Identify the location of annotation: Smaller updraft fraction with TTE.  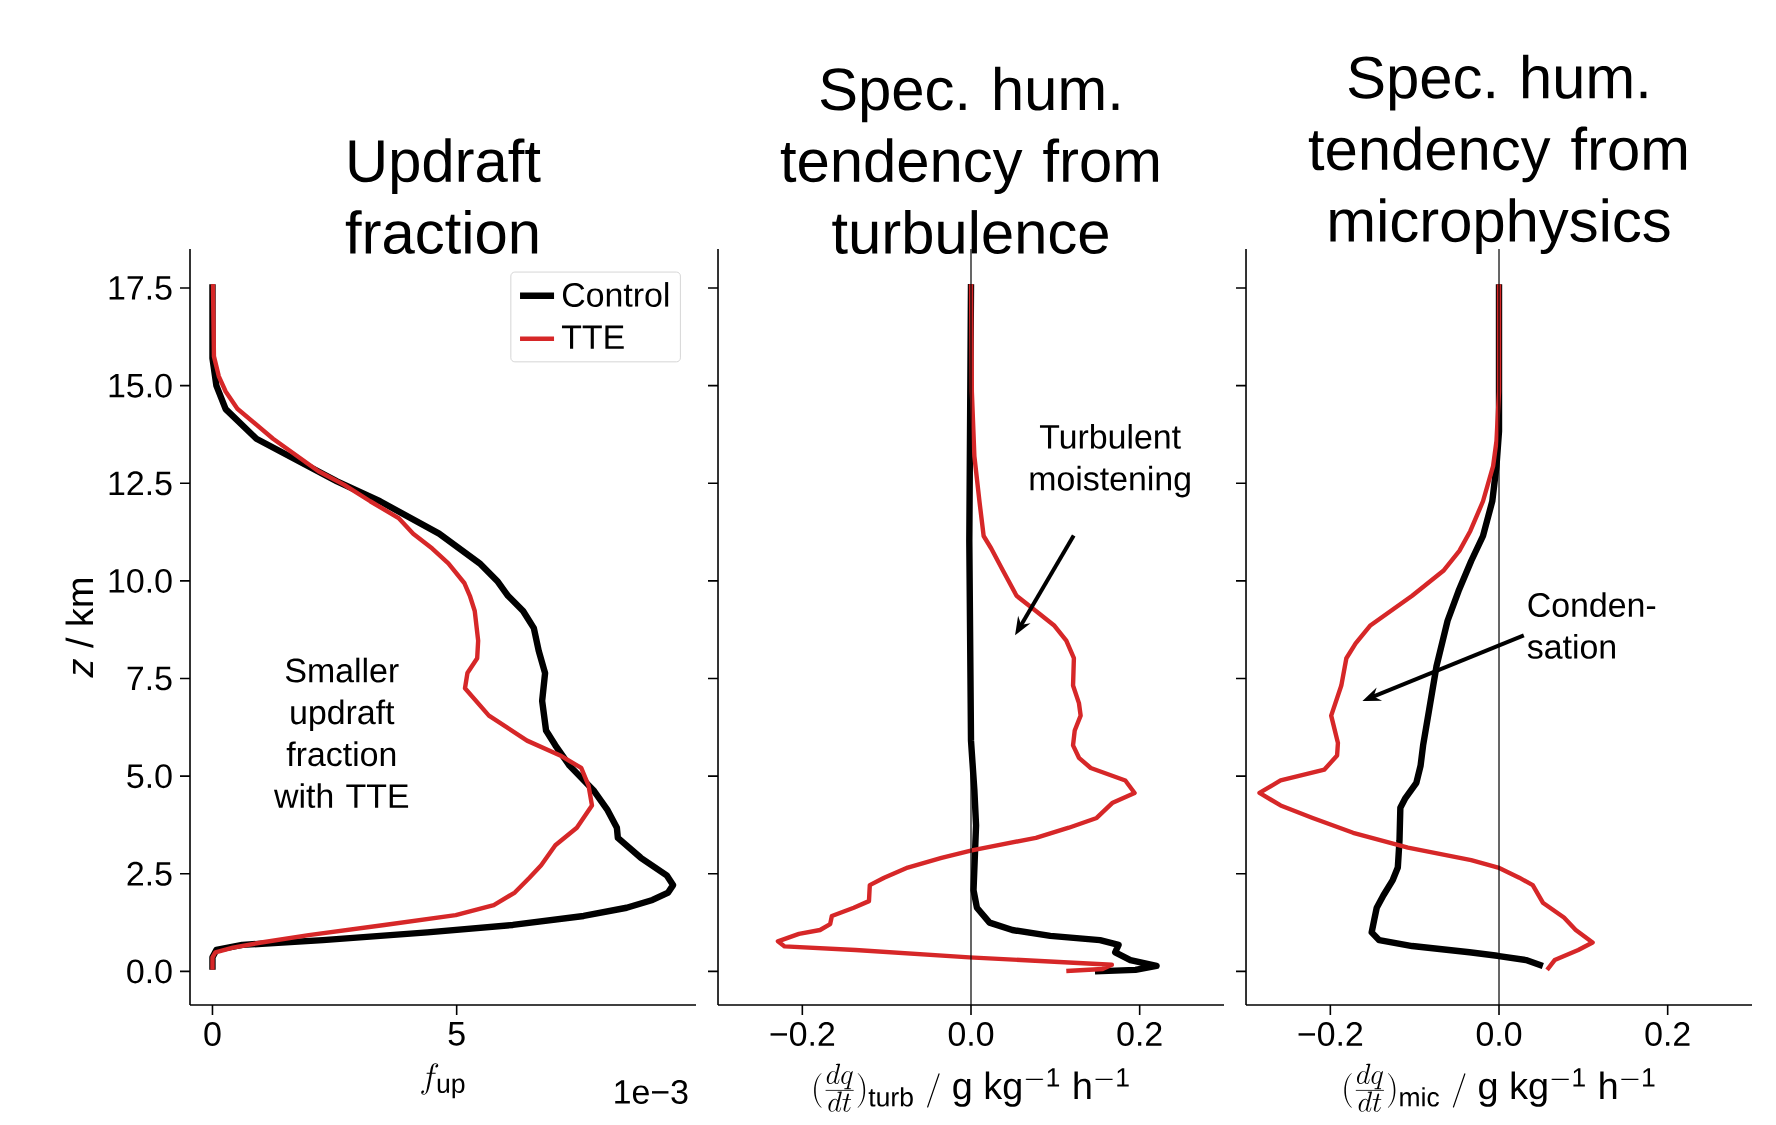
(341, 732).